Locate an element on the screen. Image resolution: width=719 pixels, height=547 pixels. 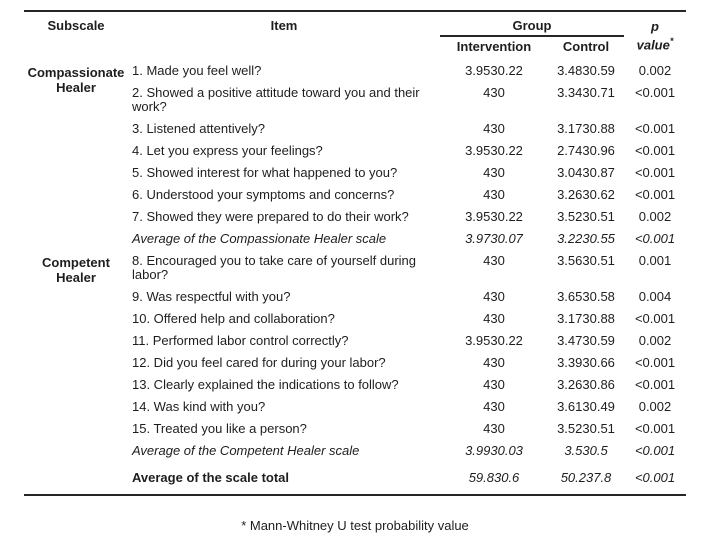
subscale-competent-healer: Competent Healer is located at coordinates (76, 270).